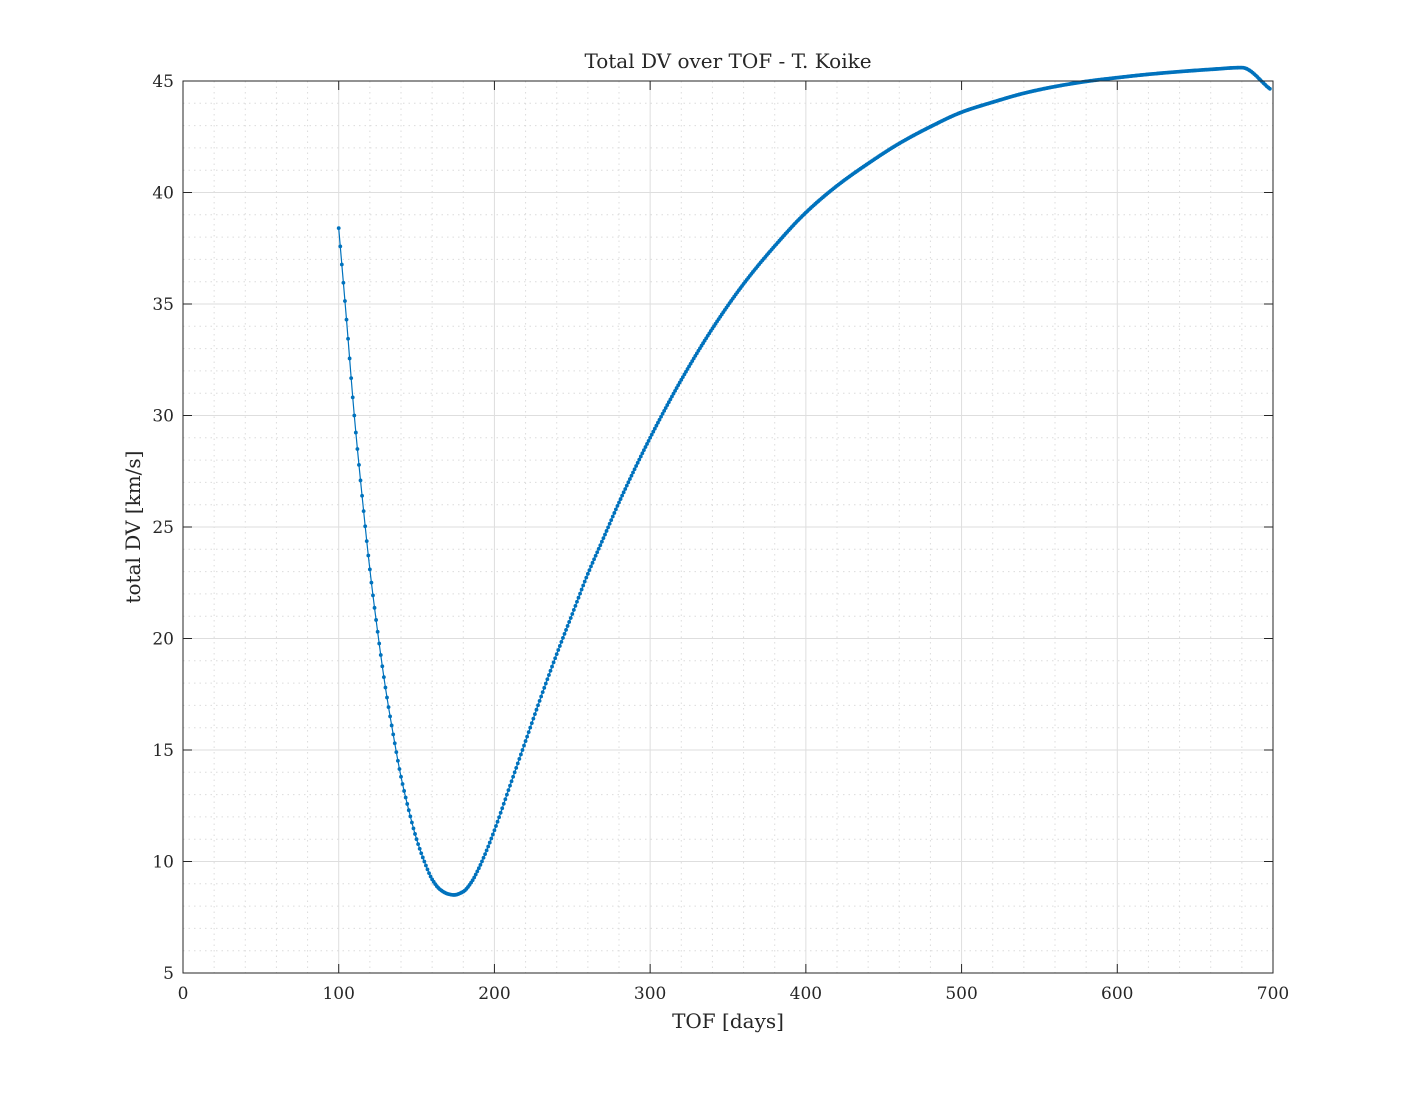 The width and height of the screenshot is (1406, 1094). I want to click on x-tick-label: 100, so click(338, 994).